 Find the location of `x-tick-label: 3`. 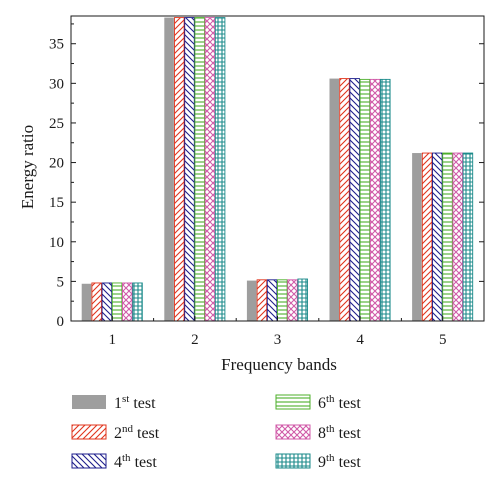

x-tick-label: 3 is located at coordinates (278, 340).